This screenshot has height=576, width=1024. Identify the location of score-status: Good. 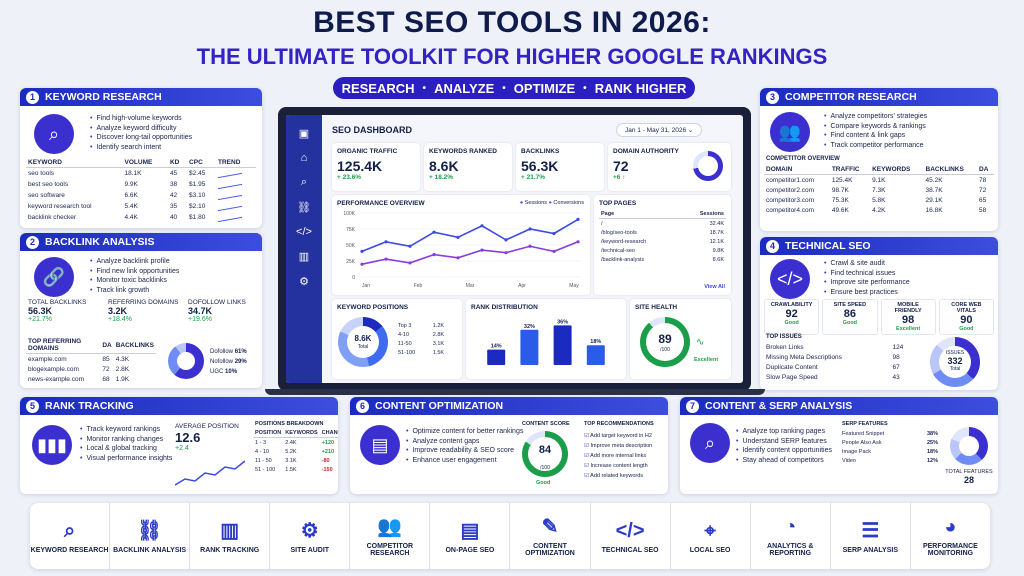
(791, 323).